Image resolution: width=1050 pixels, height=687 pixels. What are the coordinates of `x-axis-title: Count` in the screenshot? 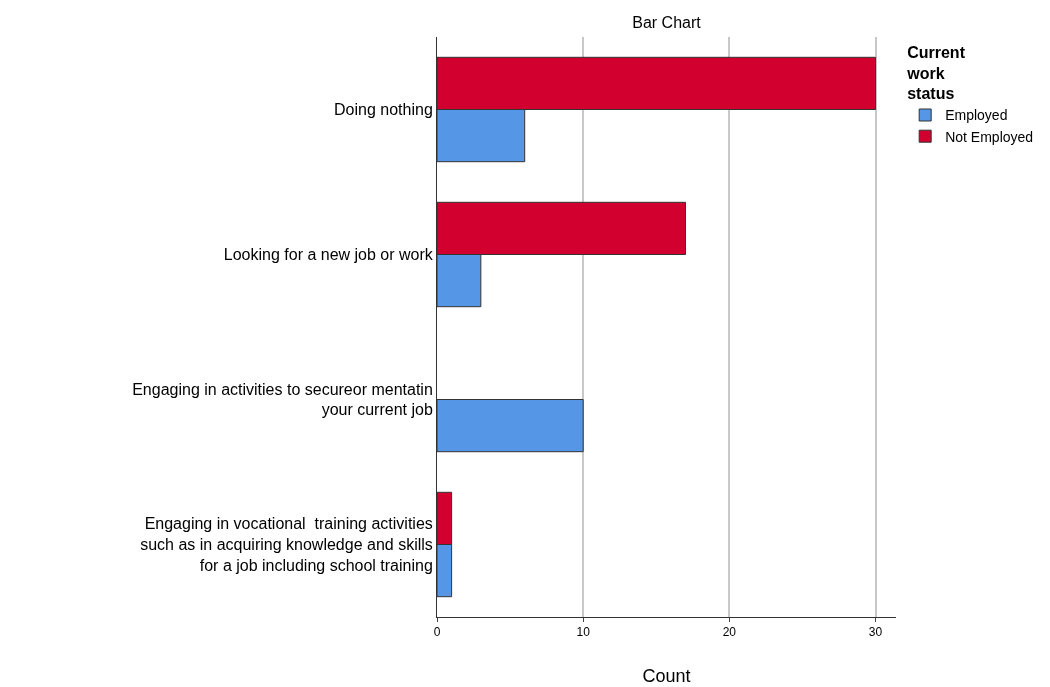 It's located at (666, 675).